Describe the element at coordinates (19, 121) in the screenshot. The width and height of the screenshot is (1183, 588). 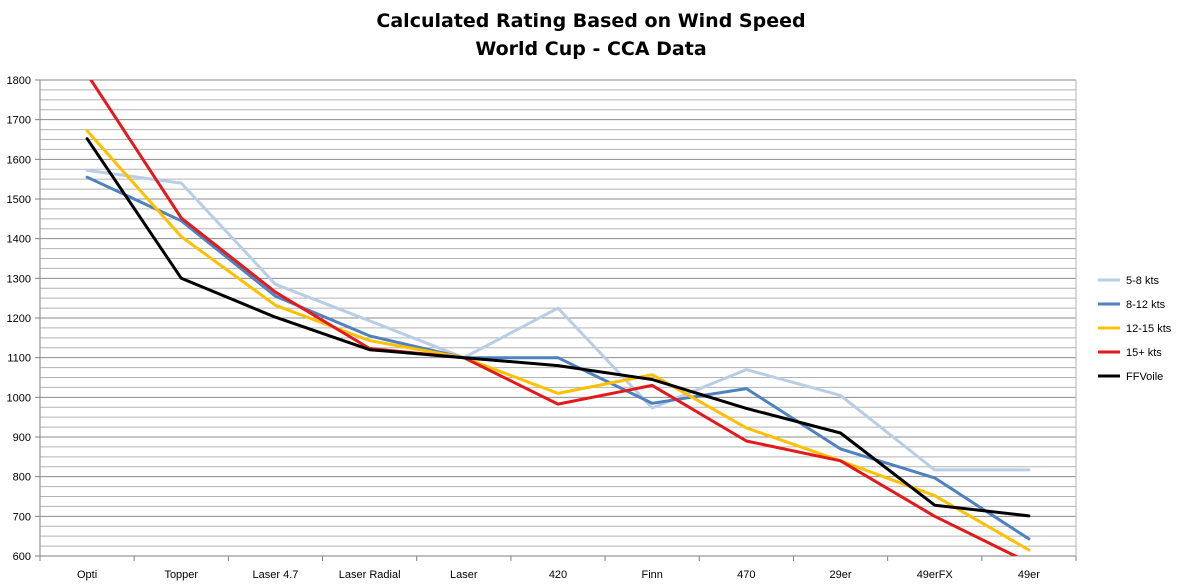
I see `y-tick-label: 1700` at that location.